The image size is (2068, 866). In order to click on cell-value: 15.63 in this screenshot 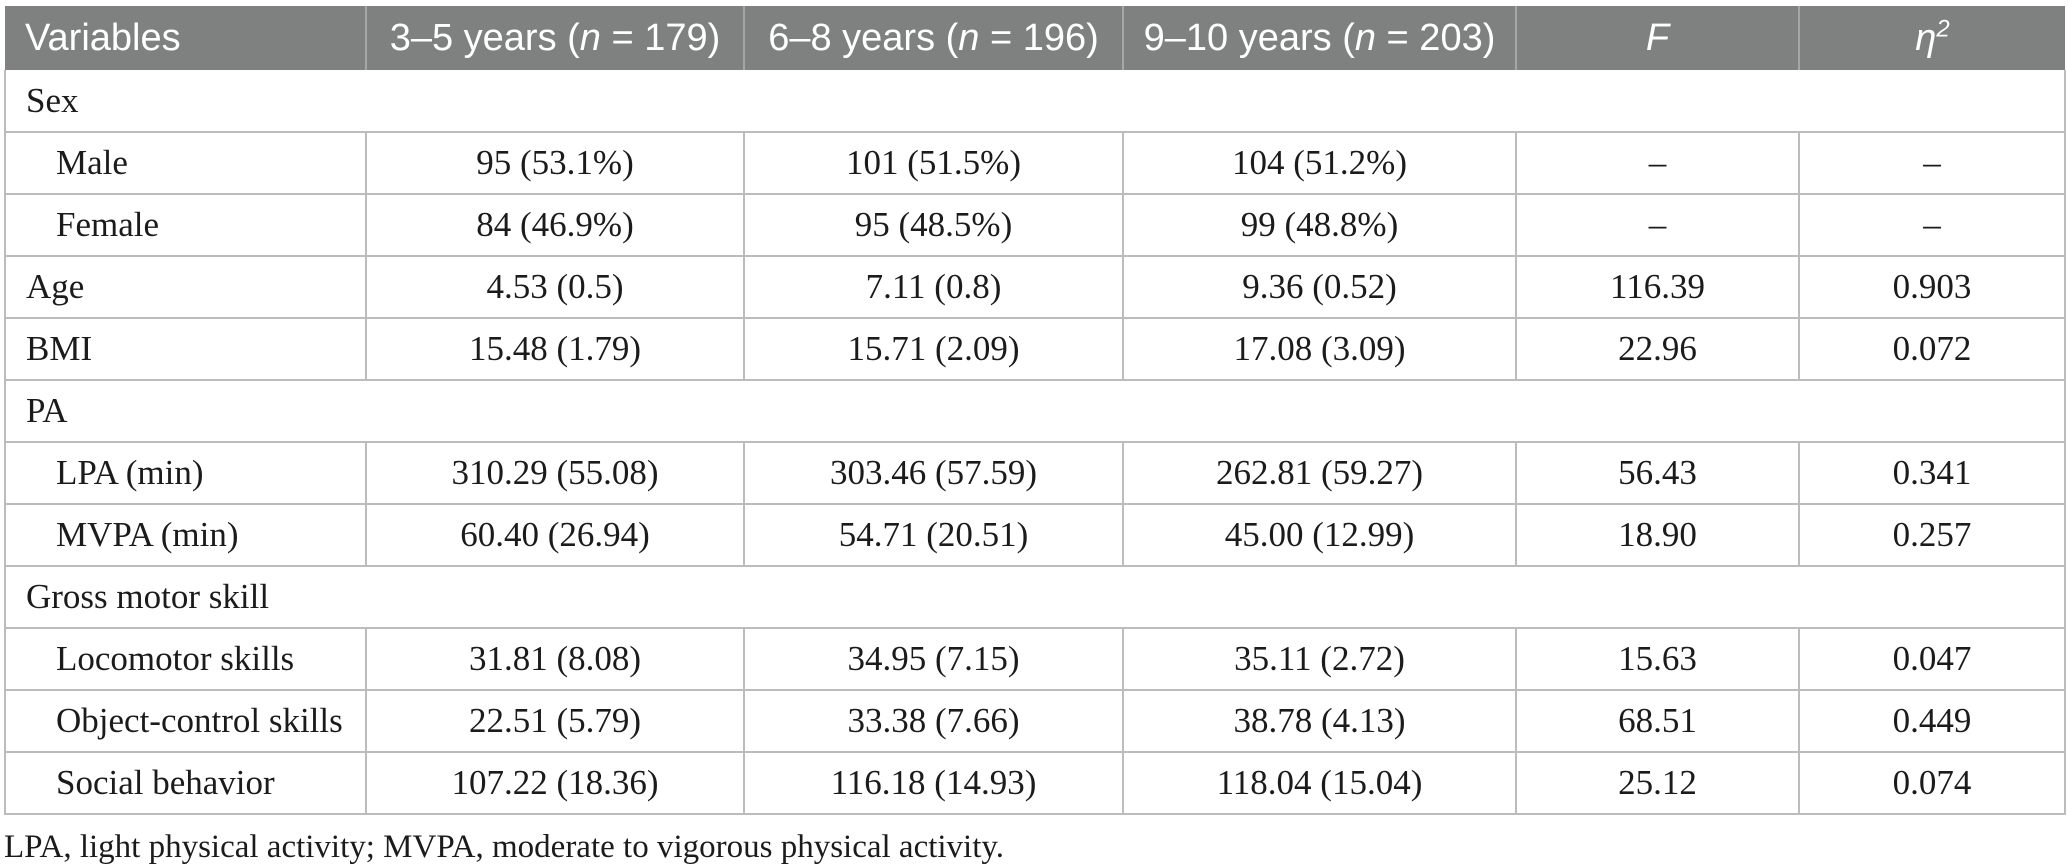, I will do `click(1657, 658)`.